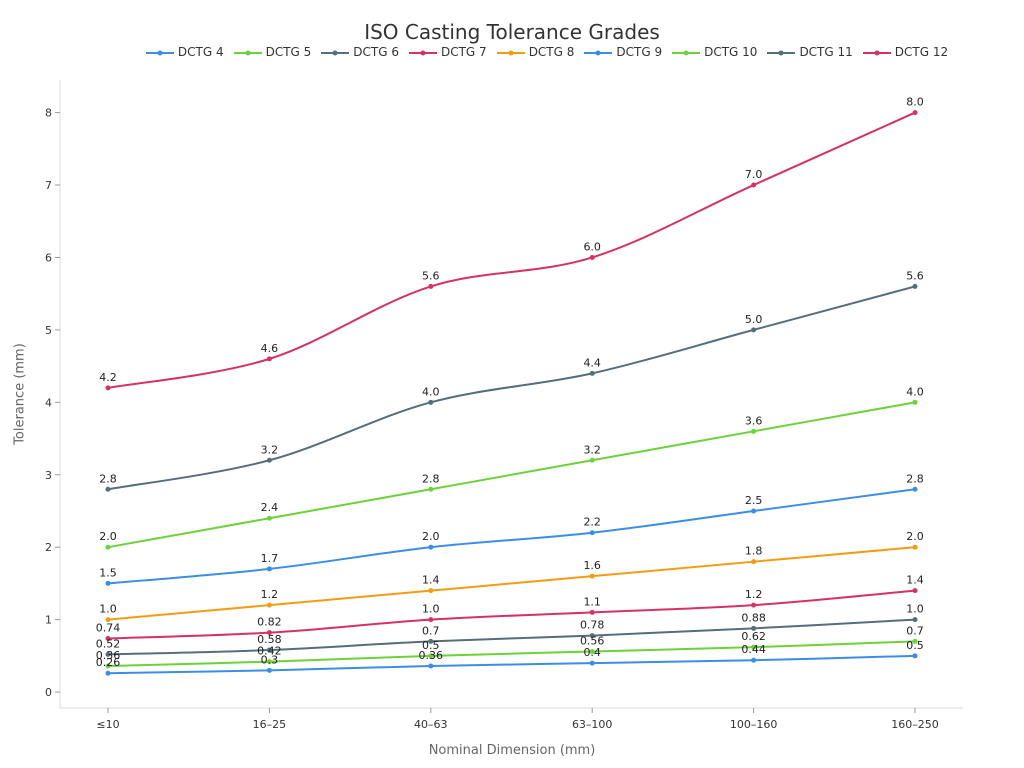  Describe the element at coordinates (535, 52) in the screenshot. I see `legend-item-dctg-8: DCTG 8` at that location.